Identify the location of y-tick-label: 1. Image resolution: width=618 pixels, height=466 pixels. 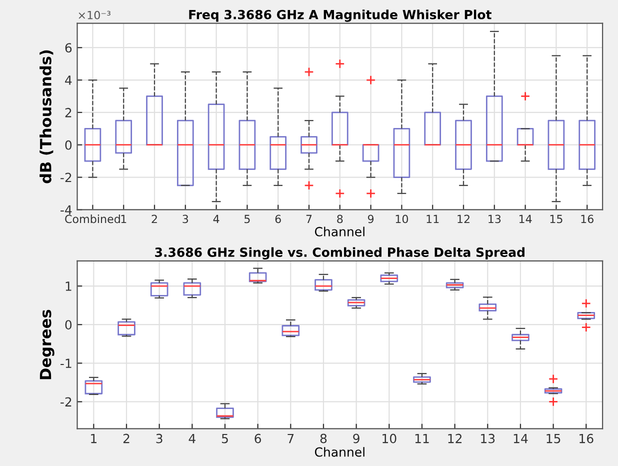
(69, 286).